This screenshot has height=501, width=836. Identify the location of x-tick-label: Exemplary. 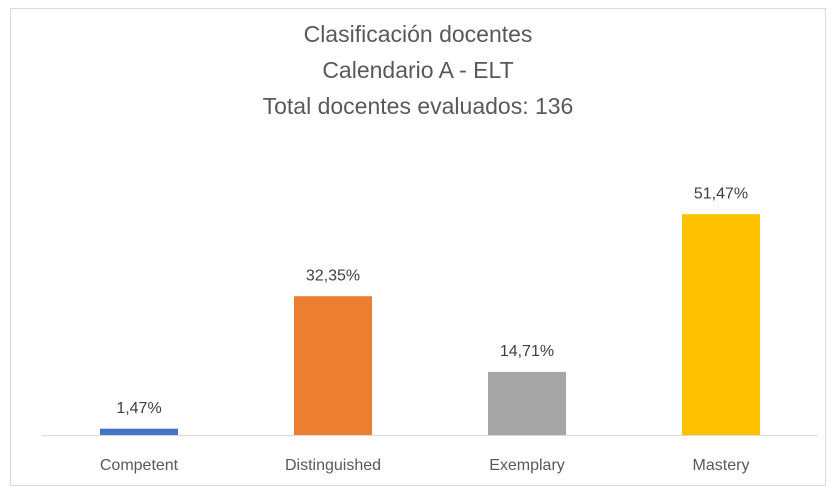
(527, 465).